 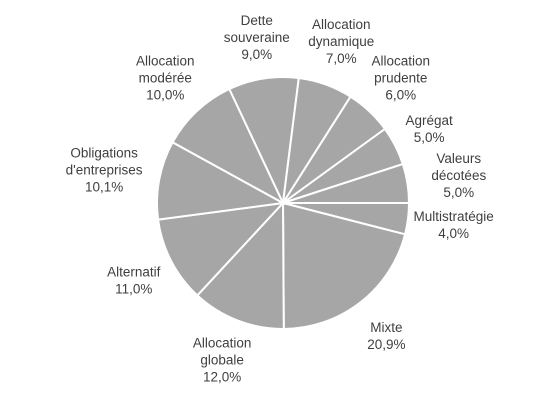 I want to click on data-label-allocation-prudente: Allocation prudente 6,0%, so click(x=400, y=78).